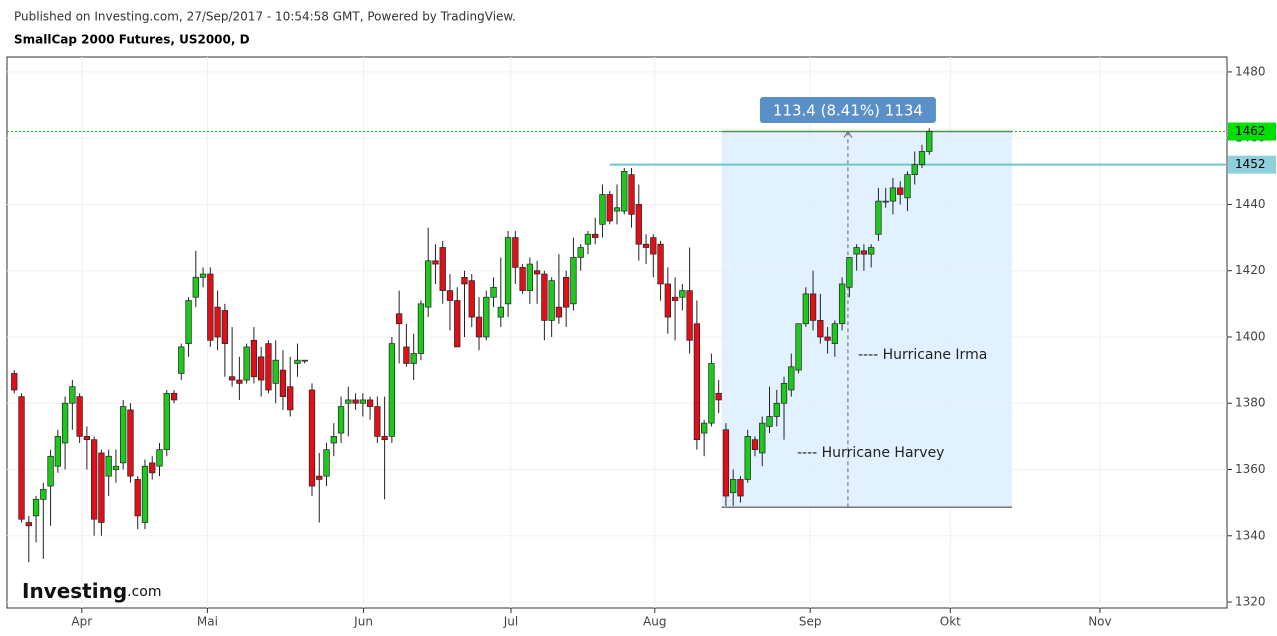 The height and width of the screenshot is (636, 1277). What do you see at coordinates (870, 453) in the screenshot?
I see `annotation: ---- Hurricane Harvey` at bounding box center [870, 453].